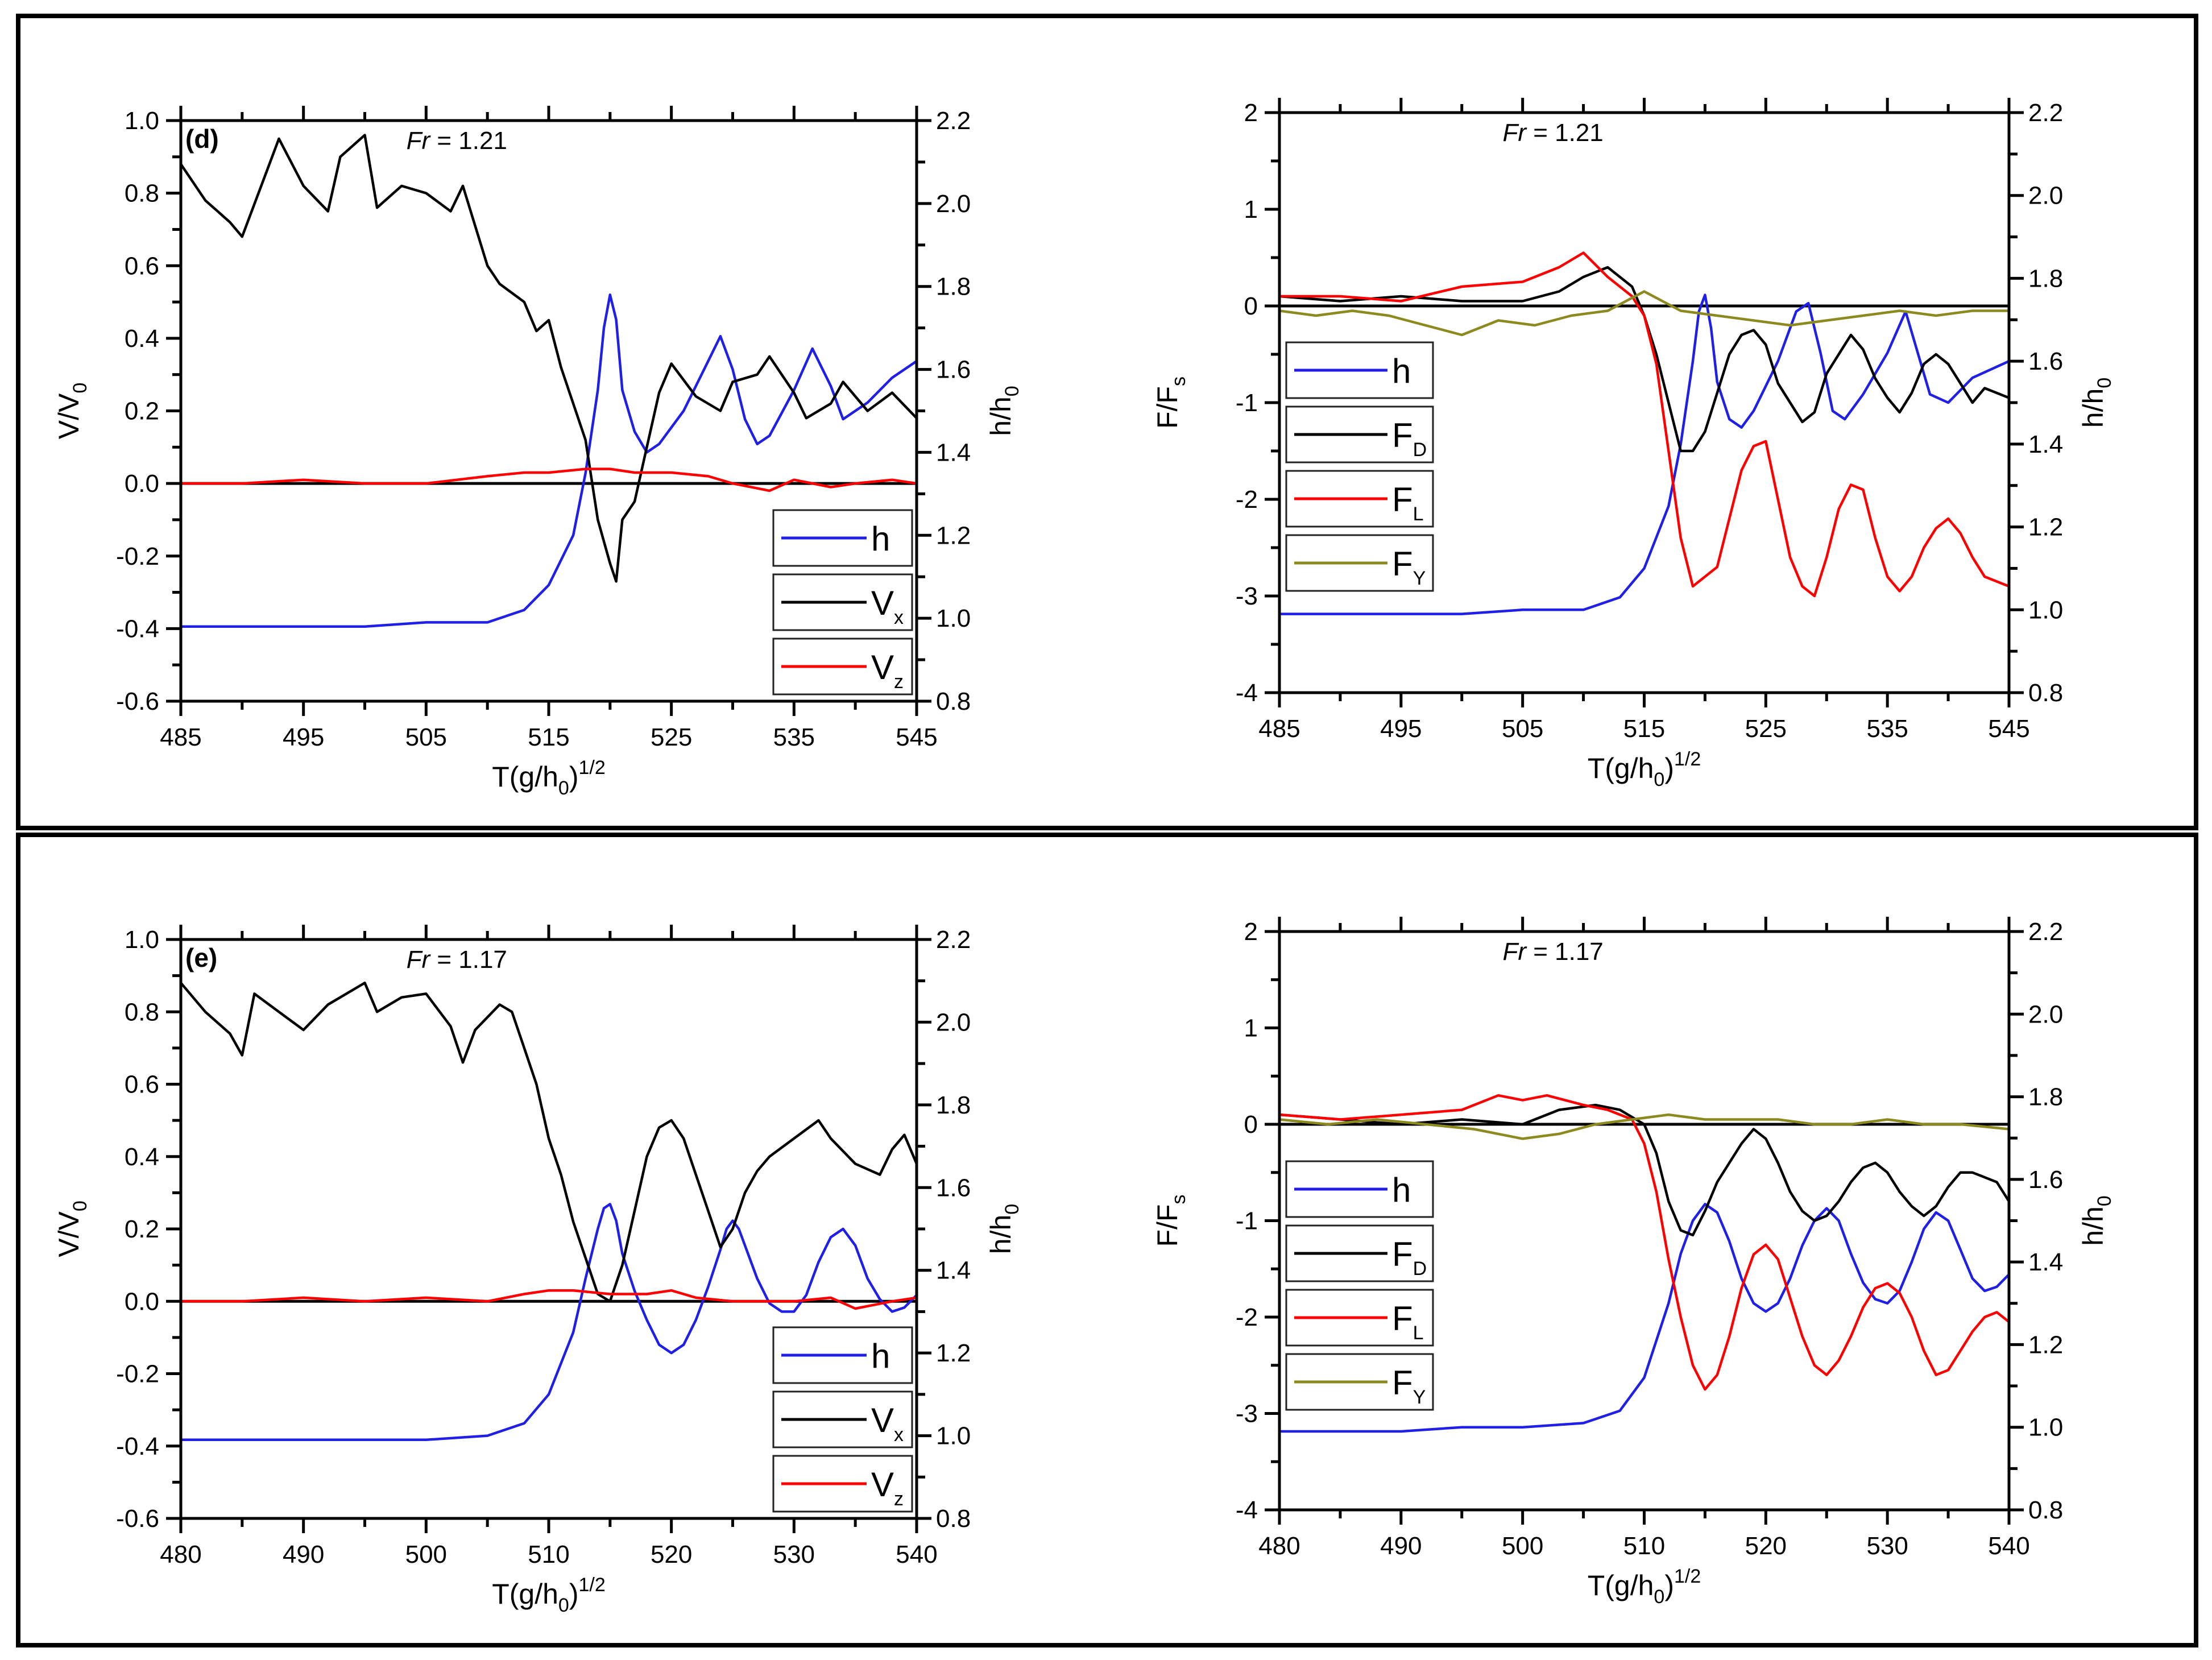 The height and width of the screenshot is (1660, 2212). What do you see at coordinates (1644, 1318) in the screenshot?
I see `series-h-line` at bounding box center [1644, 1318].